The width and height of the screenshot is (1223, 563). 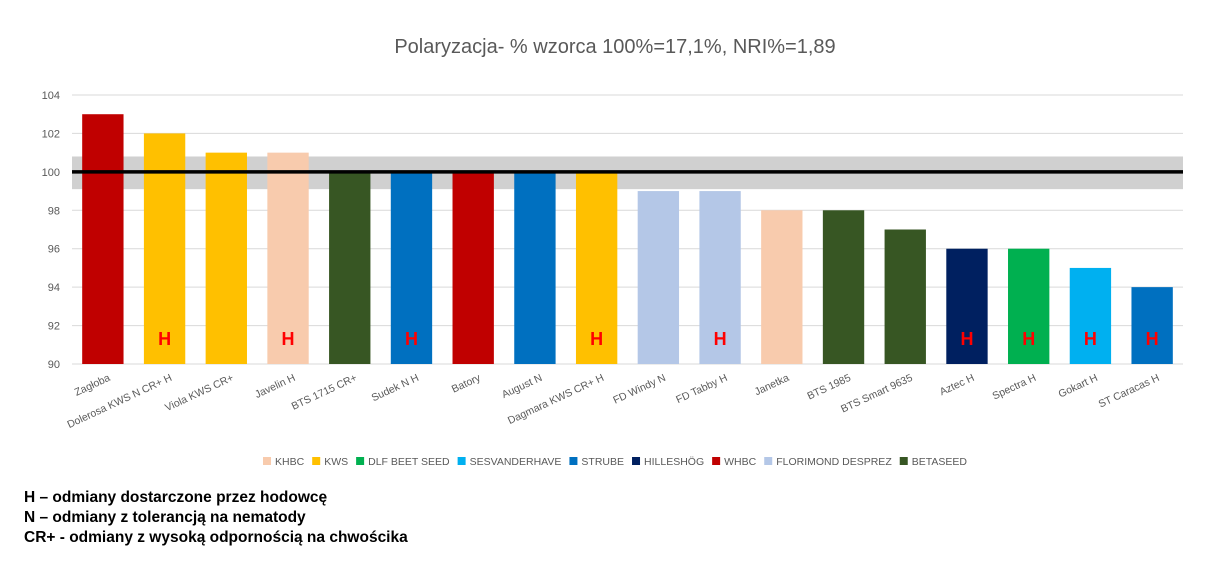 I want to click on legend-label: HILLESHÖG, so click(x=674, y=462).